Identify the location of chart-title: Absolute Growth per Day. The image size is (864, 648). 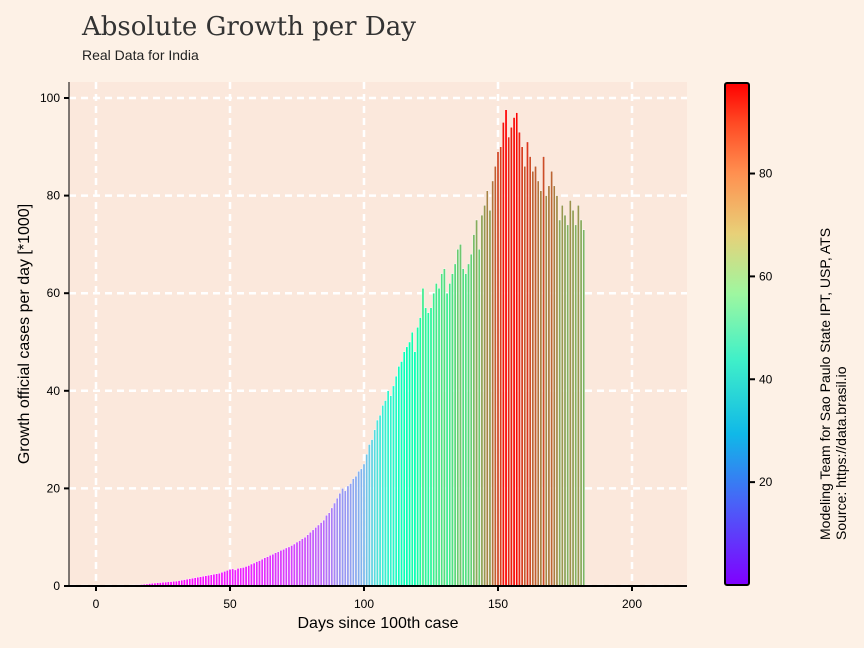
(248, 27).